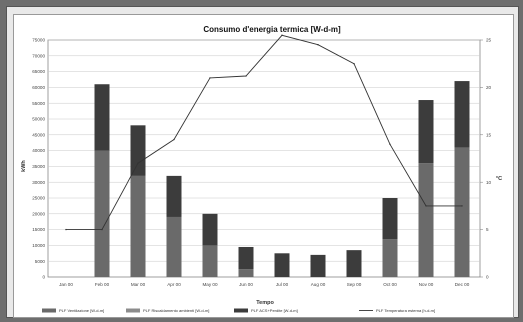  Describe the element at coordinates (38, 198) in the screenshot. I see `y-tick-label: 25000` at that location.